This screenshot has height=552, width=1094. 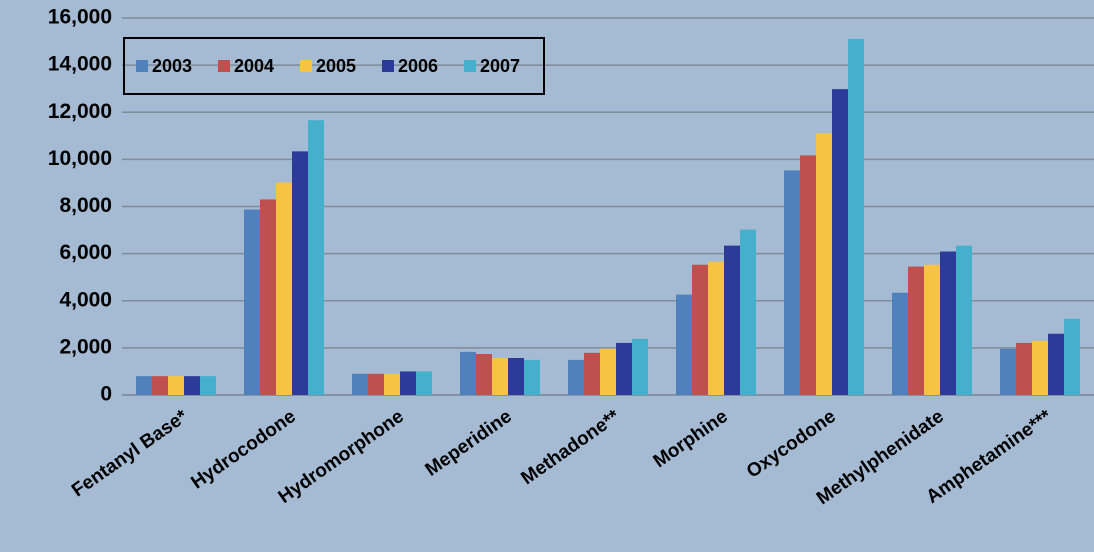 I want to click on legend-label: 2005, so click(x=336, y=66).